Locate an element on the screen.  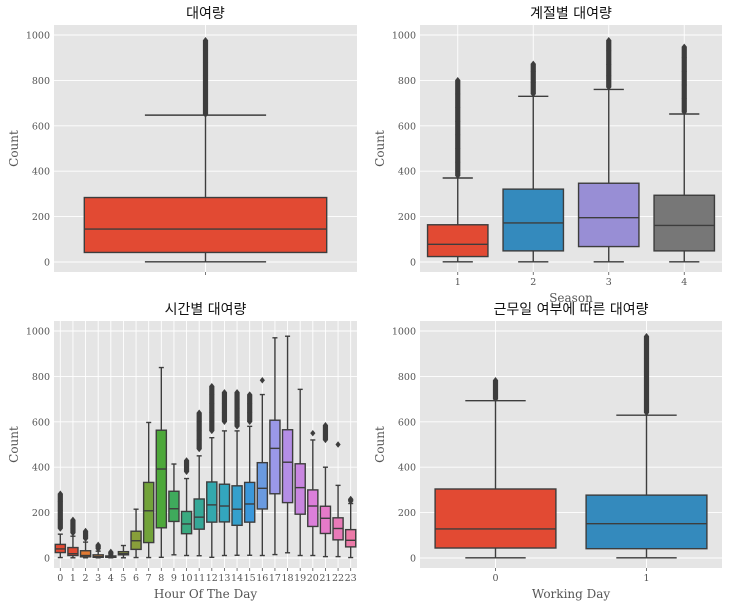
box-10: 10 is located at coordinates (187, 520).